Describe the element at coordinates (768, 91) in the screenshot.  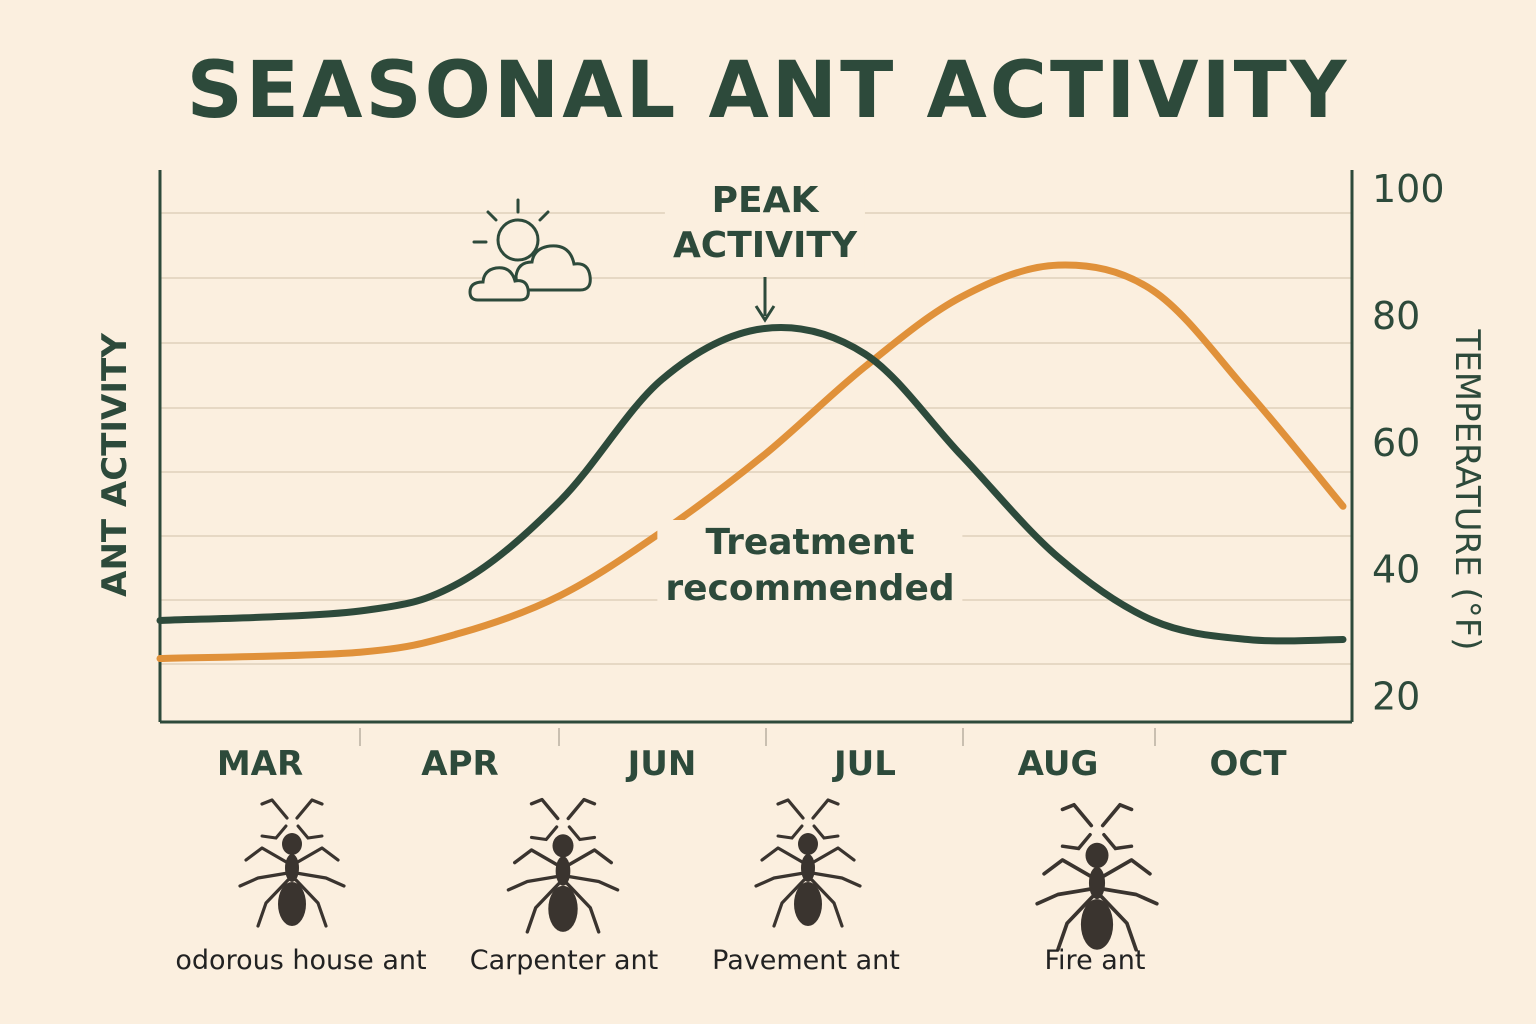
I see `chart-title: SEASONAL ANT ACTIVITY` at that location.